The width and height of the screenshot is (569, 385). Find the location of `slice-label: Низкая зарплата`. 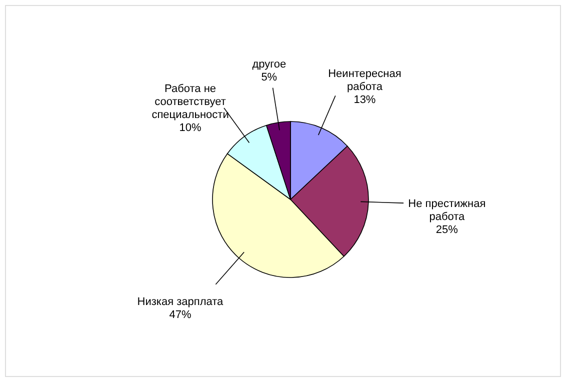

slice-label: Низкая зарплата is located at coordinates (180, 302).